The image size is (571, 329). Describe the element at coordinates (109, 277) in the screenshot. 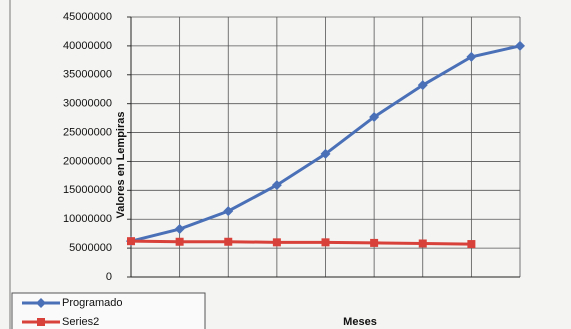

I see `y-tick-label: 0` at that location.